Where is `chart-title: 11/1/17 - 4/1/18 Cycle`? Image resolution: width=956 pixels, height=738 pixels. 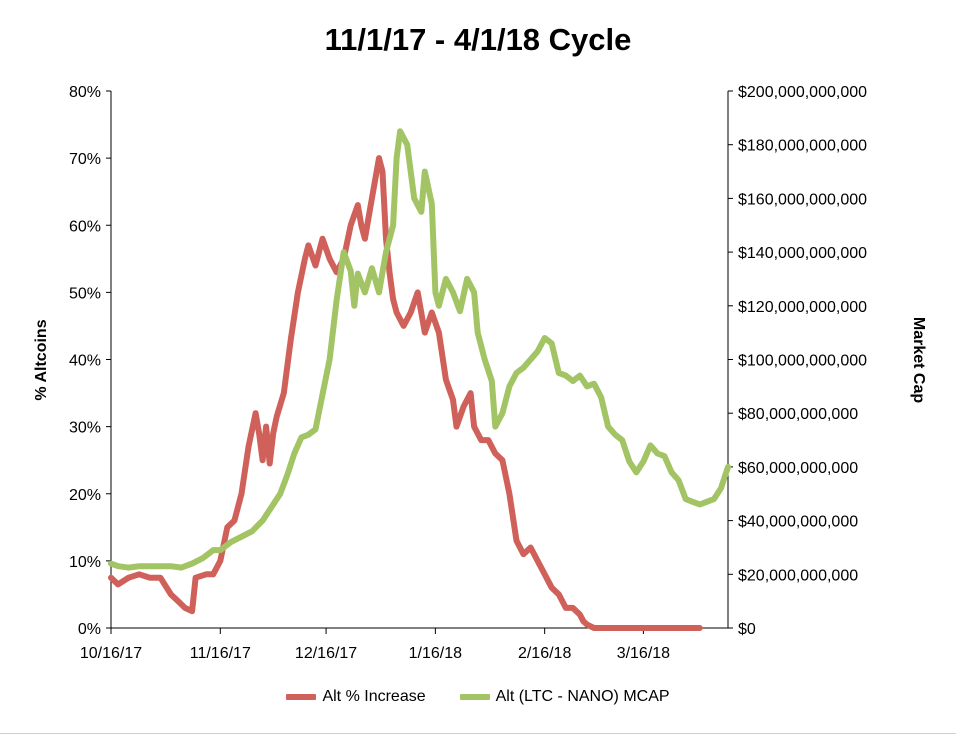 chart-title: 11/1/17 - 4/1/18 Cycle is located at coordinates (478, 39).